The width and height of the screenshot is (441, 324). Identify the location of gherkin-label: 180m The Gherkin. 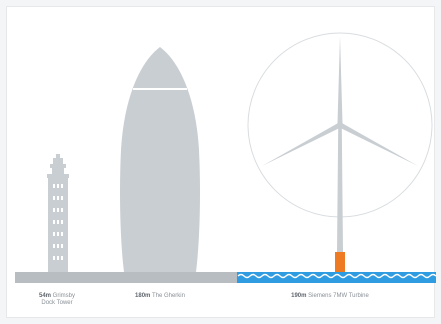
(160, 296).